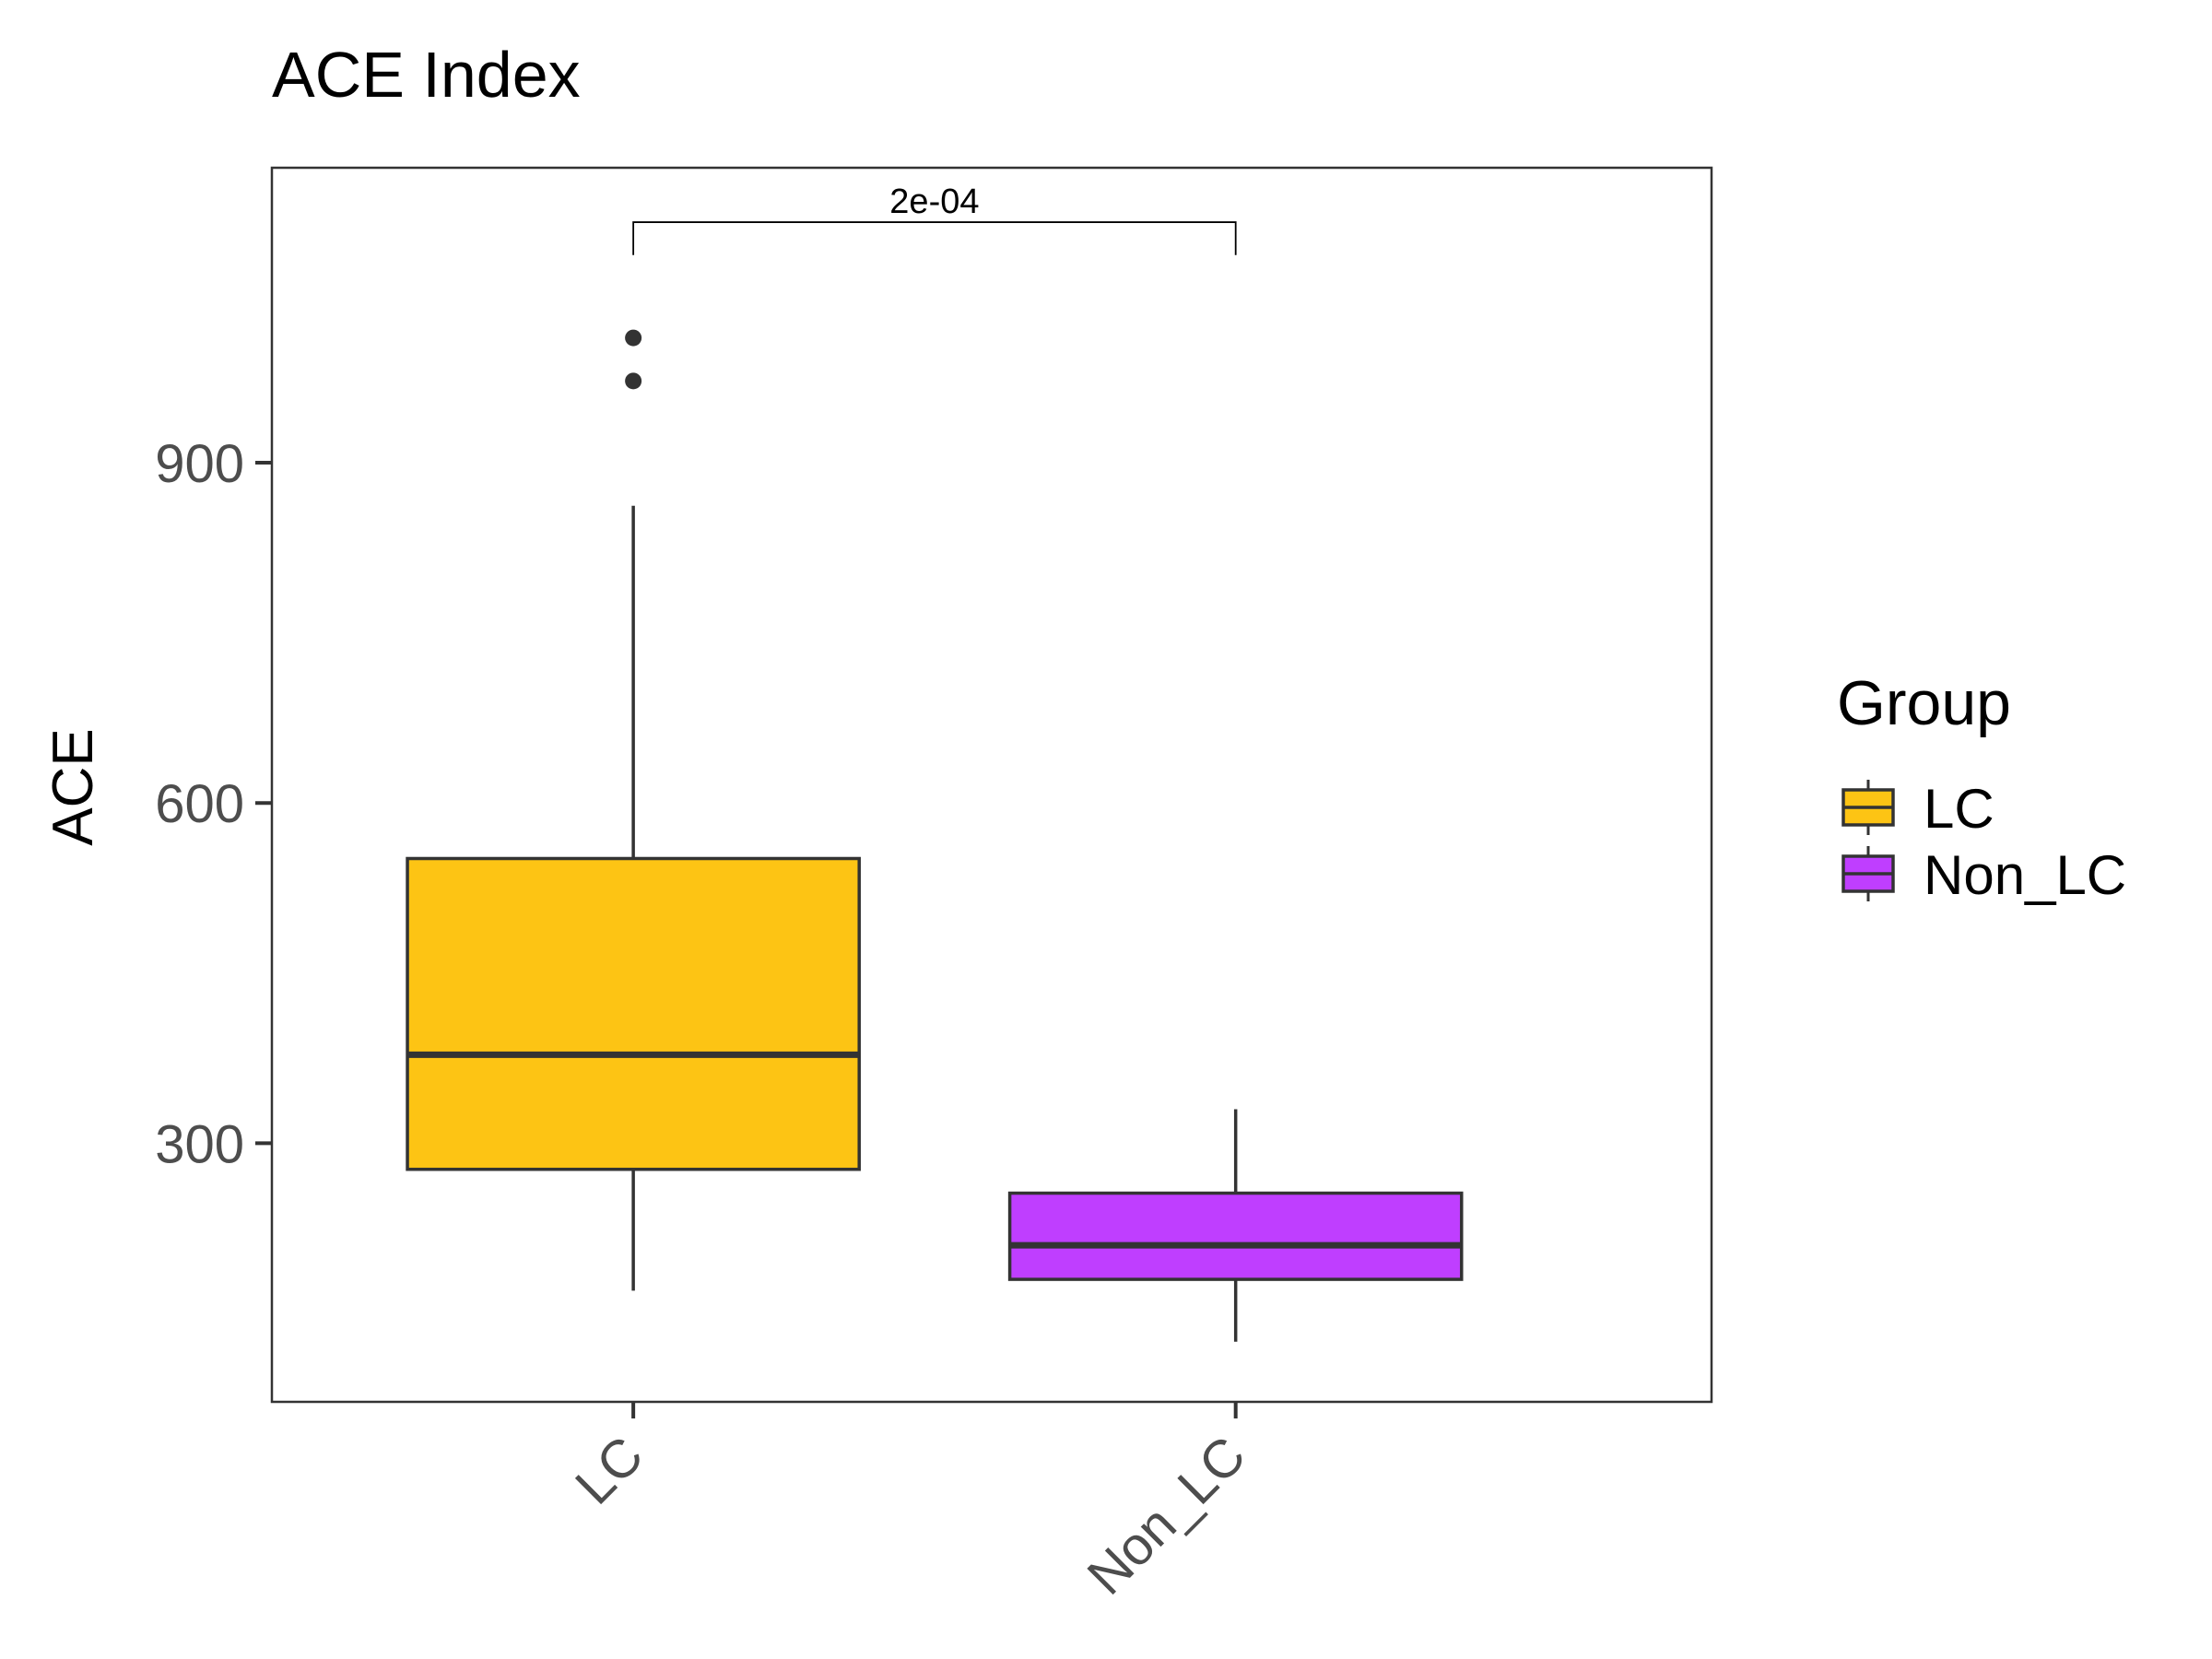  I want to click on significance-bracket, so click(934, 238).